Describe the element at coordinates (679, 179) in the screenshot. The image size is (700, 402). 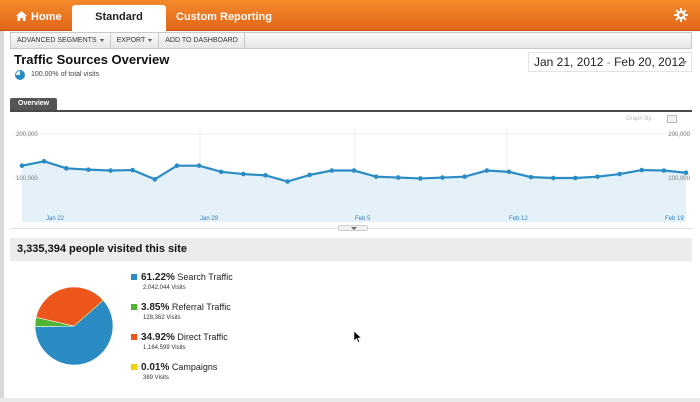
I see `y-tick-label-right: 100,000` at that location.